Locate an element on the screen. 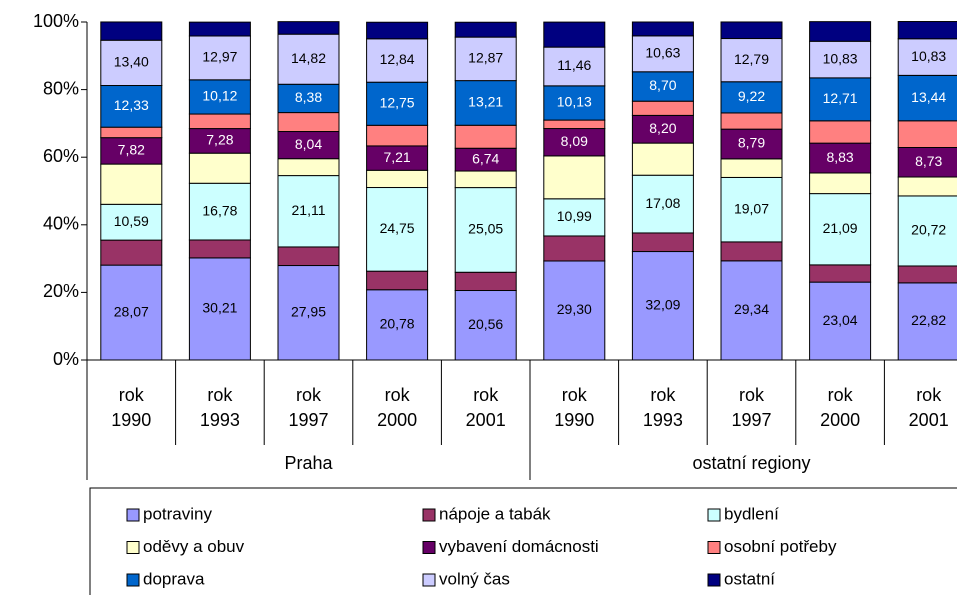 Image resolution: width=957 pixels, height=595 pixels. legend-label: potraviny is located at coordinates (177, 513).